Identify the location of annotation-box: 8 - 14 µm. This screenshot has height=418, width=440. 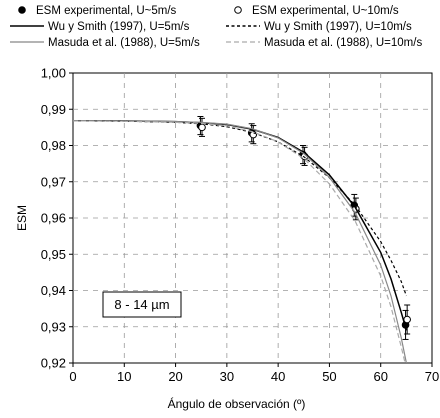
(142, 304).